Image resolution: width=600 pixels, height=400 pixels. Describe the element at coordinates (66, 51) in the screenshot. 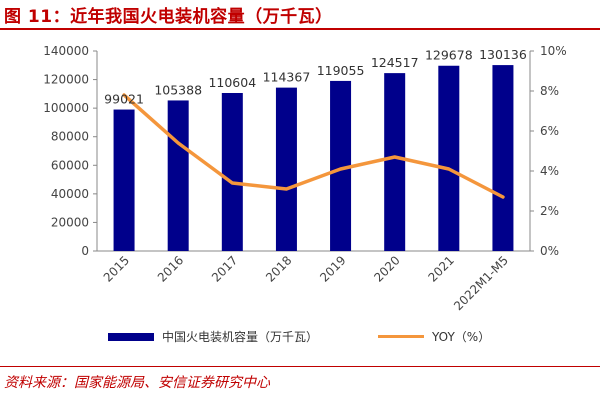

I see `y-left-tick-label: 140000` at that location.